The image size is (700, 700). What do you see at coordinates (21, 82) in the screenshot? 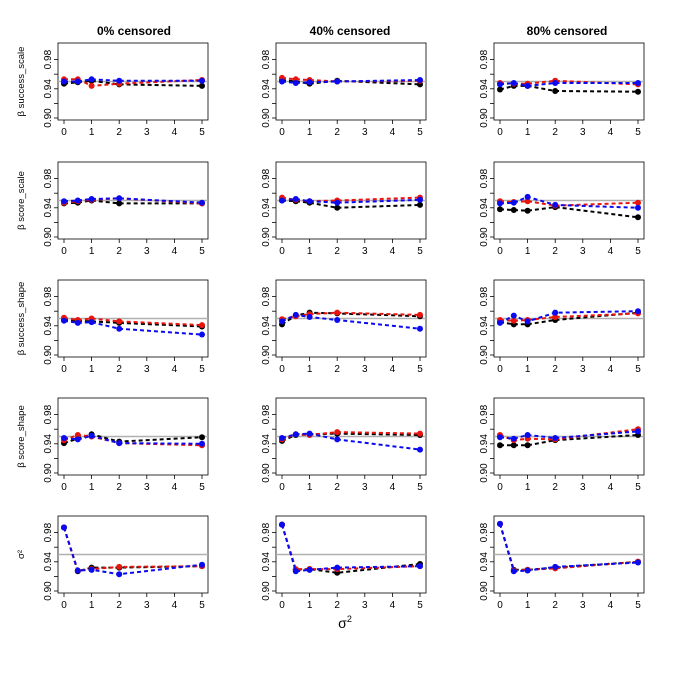
I see `row-label-beta-success-scale: β success_scale` at bounding box center [21, 82].